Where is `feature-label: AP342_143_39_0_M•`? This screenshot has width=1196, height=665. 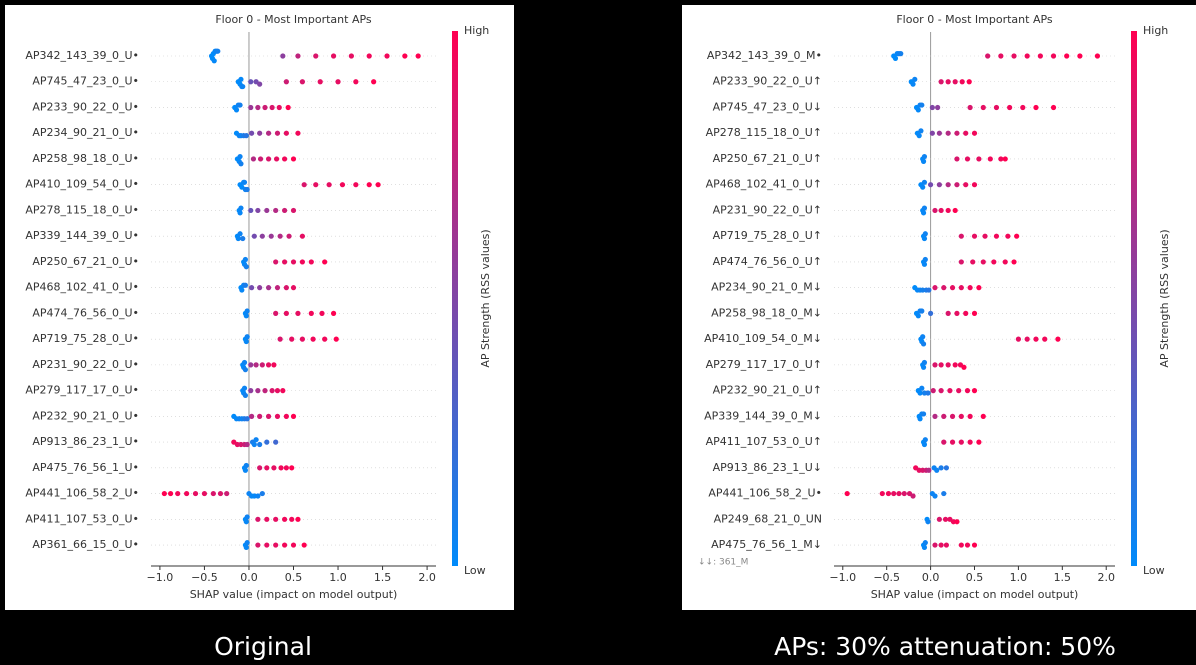 feature-label: AP342_143_39_0_M• is located at coordinates (764, 55).